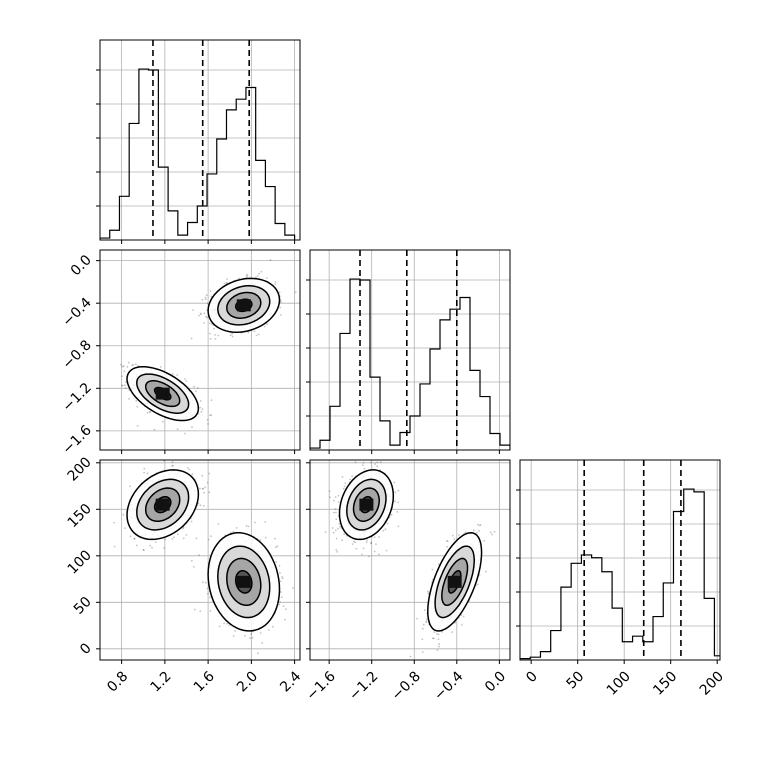 The height and width of the screenshot is (760, 760). What do you see at coordinates (407, 578) in the screenshot?
I see `density-panel-p2-p3: −1.6 −1.2 −0.8 −0.4 0.0` at bounding box center [407, 578].